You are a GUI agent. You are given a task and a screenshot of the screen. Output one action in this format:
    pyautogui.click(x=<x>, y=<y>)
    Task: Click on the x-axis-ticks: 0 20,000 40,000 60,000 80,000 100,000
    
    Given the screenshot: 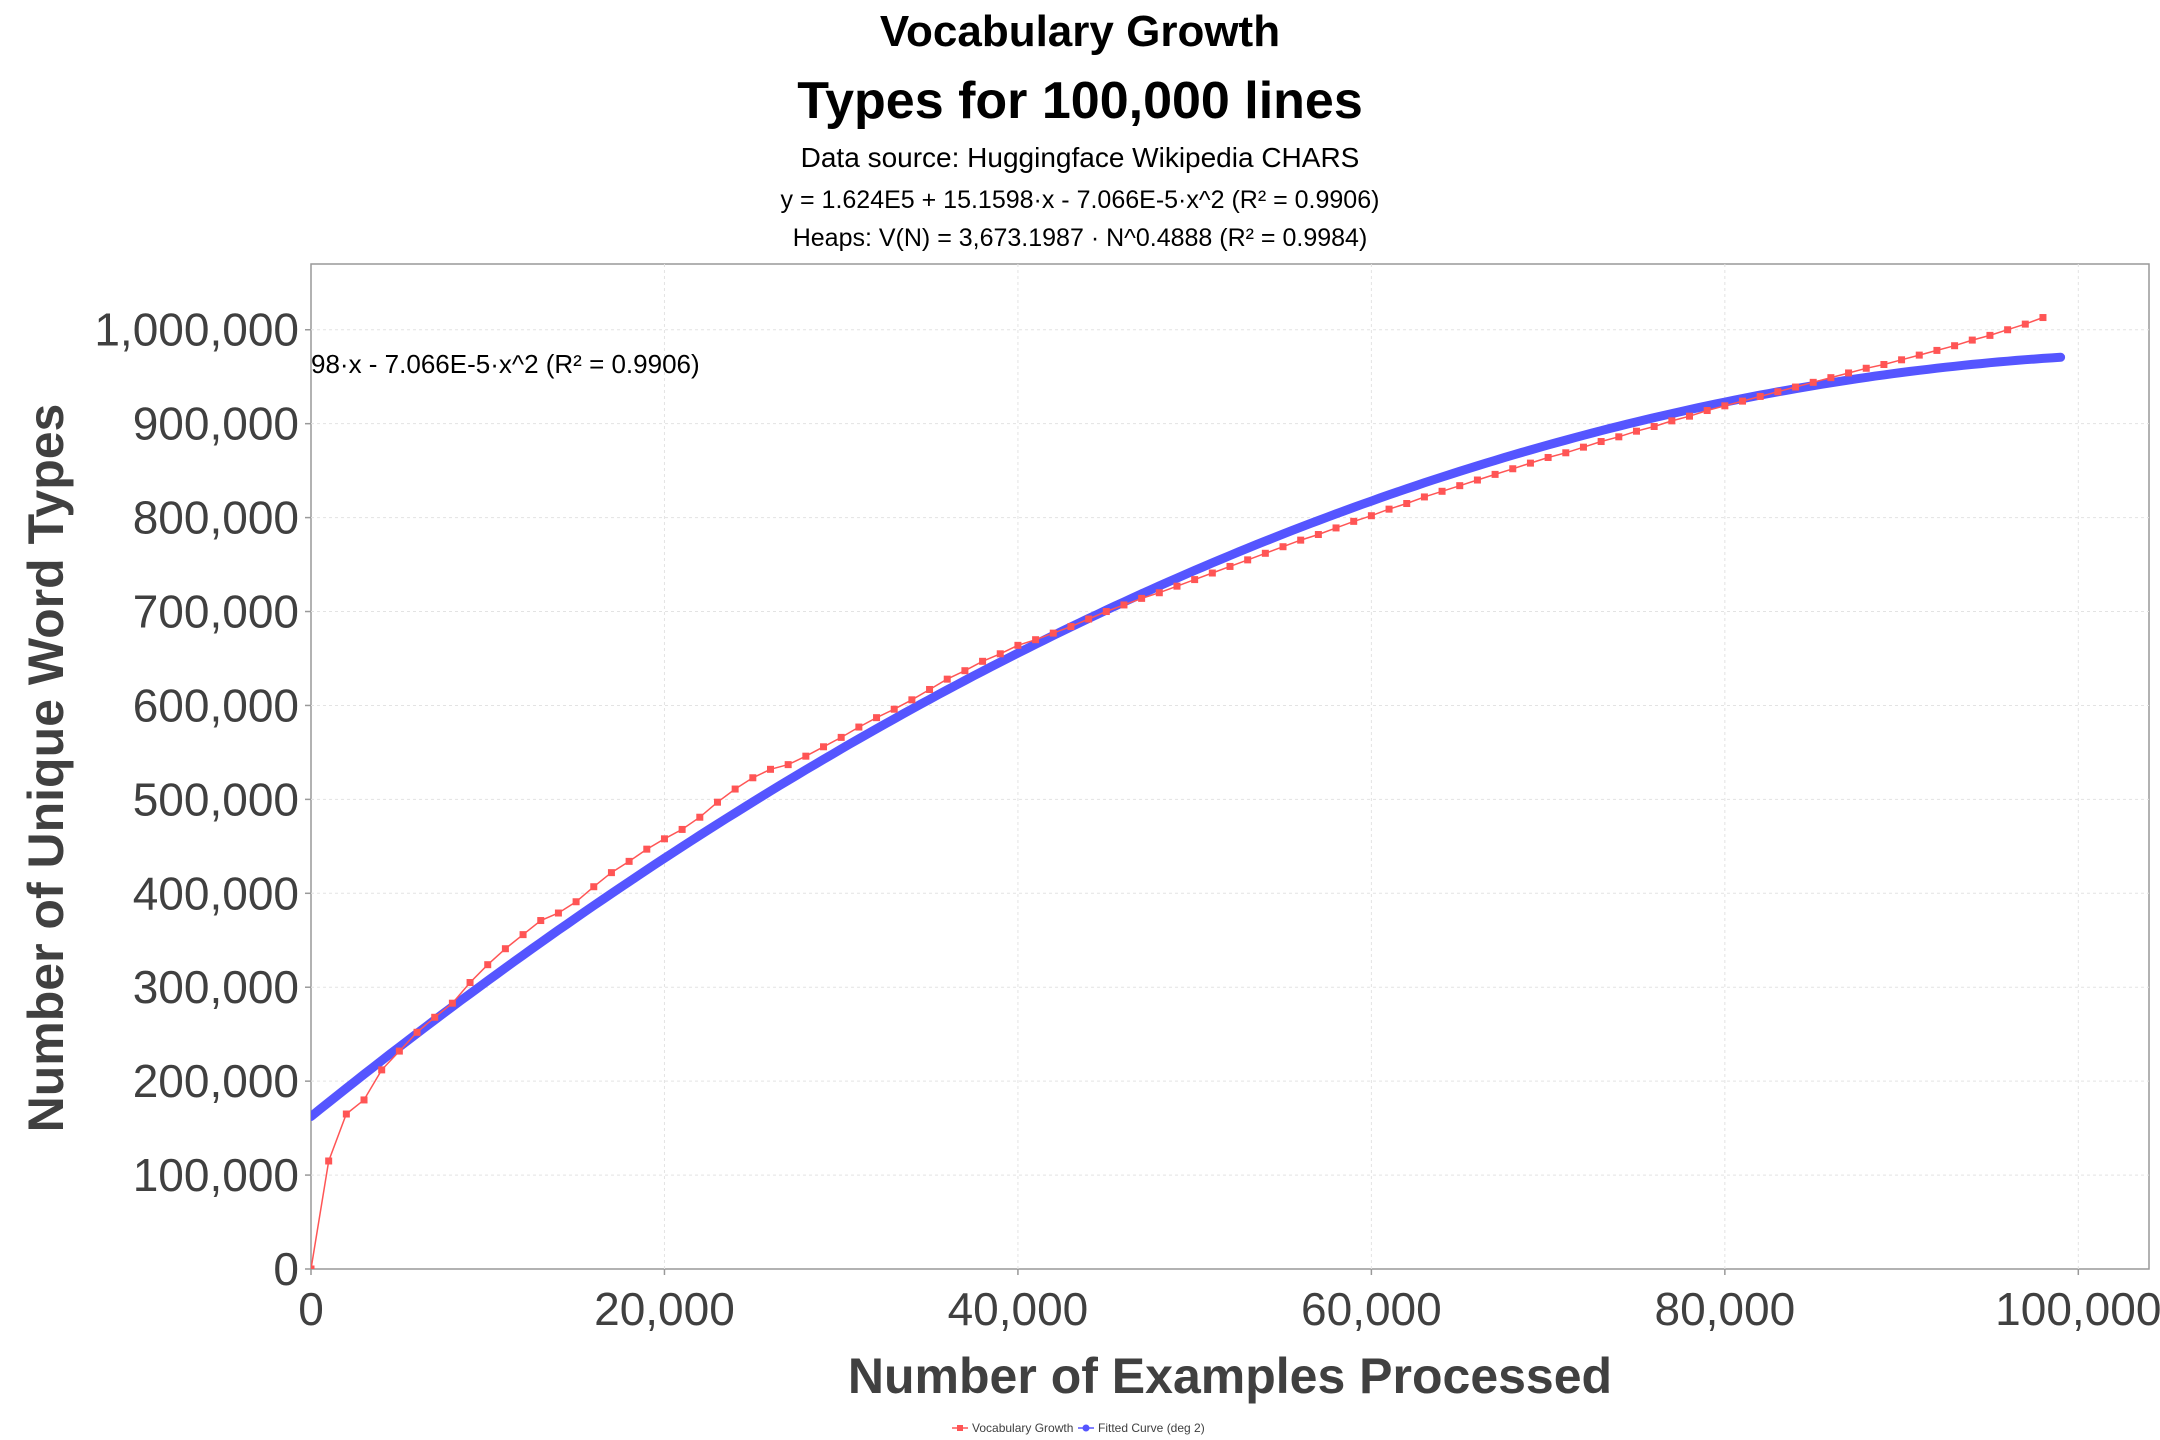 What is the action you would take?
    pyautogui.click(x=1229, y=1302)
    